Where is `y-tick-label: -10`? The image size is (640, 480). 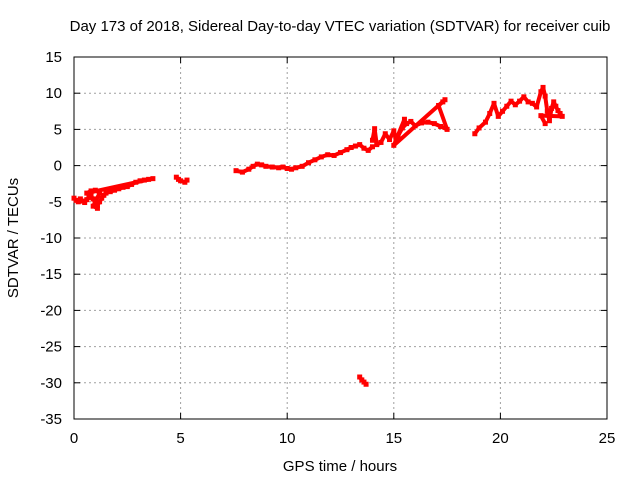
y-tick-label: -10 is located at coordinates (51, 238).